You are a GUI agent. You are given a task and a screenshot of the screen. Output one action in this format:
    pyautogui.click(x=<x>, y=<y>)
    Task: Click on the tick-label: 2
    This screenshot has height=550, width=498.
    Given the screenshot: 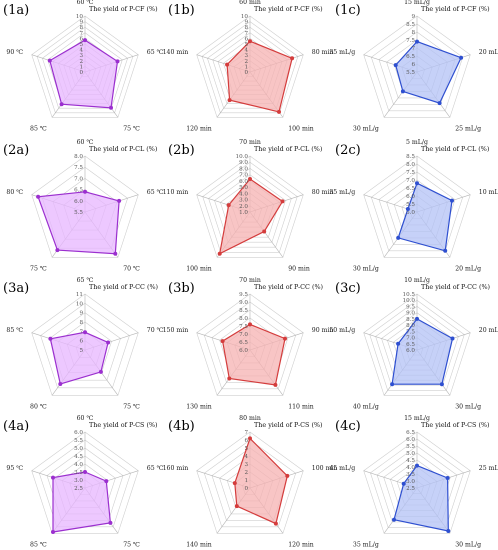 What is the action you would take?
    pyautogui.click(x=246, y=62)
    